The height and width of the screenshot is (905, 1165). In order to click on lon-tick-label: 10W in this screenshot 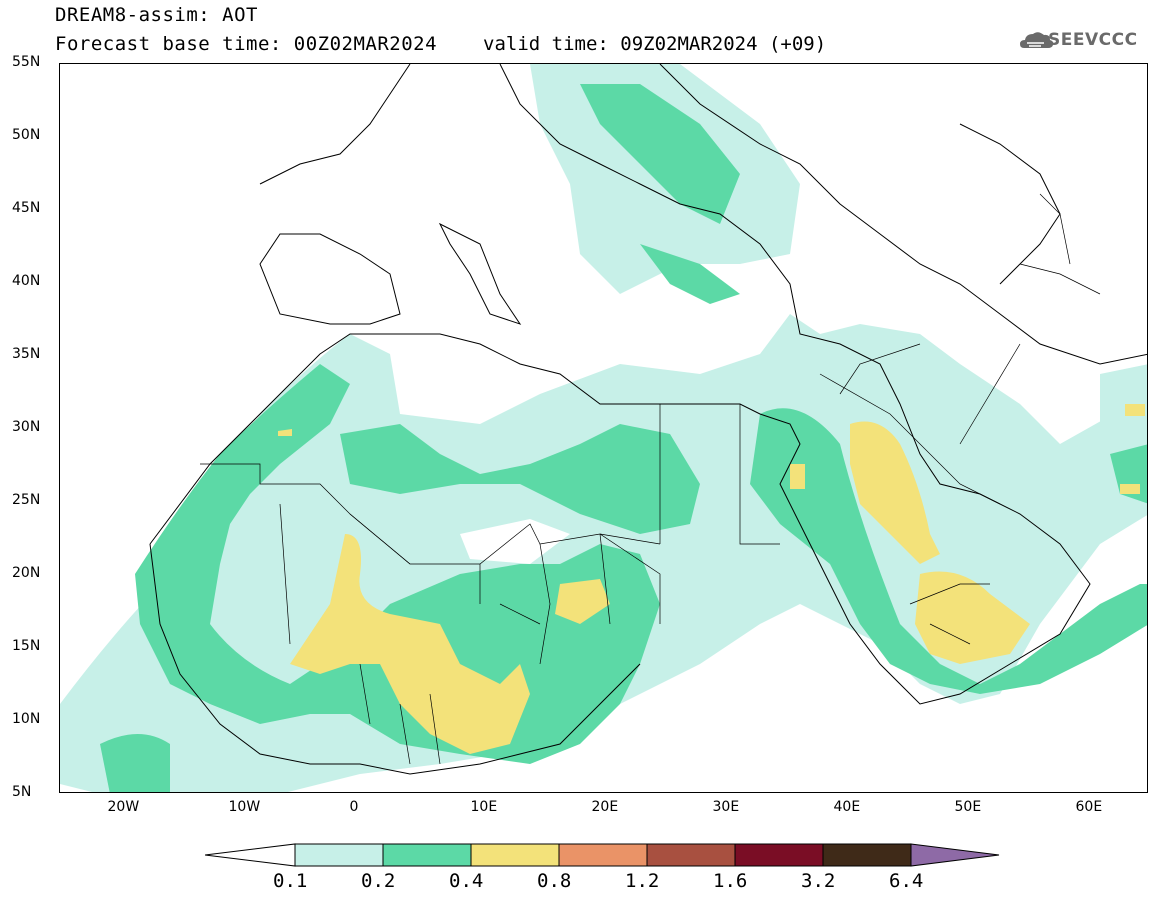, I will do `click(244, 807)`.